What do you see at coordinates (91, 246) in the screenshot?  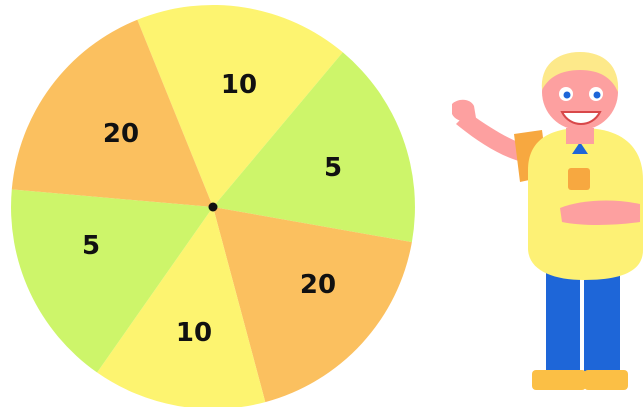 I see `wheel-label-5-left: 5` at bounding box center [91, 246].